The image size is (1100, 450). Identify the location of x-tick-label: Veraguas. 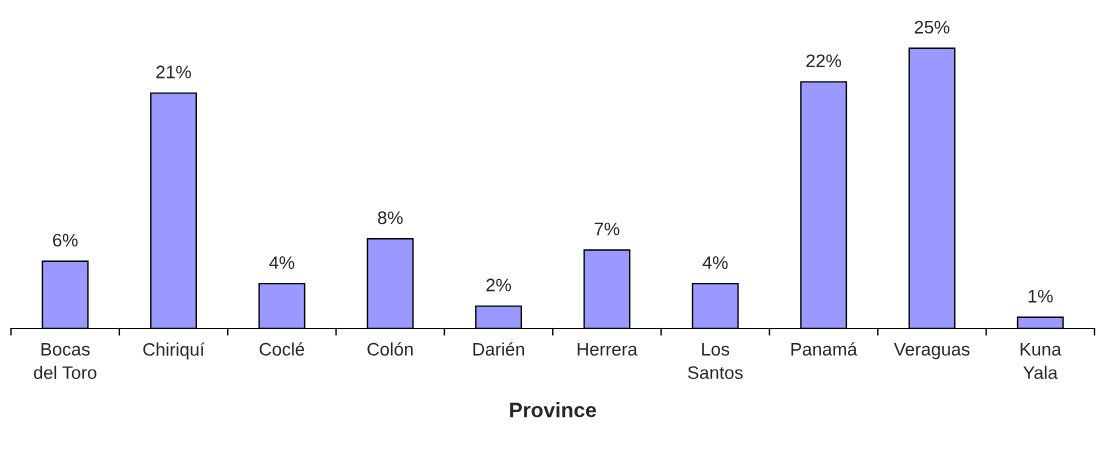
(931, 351).